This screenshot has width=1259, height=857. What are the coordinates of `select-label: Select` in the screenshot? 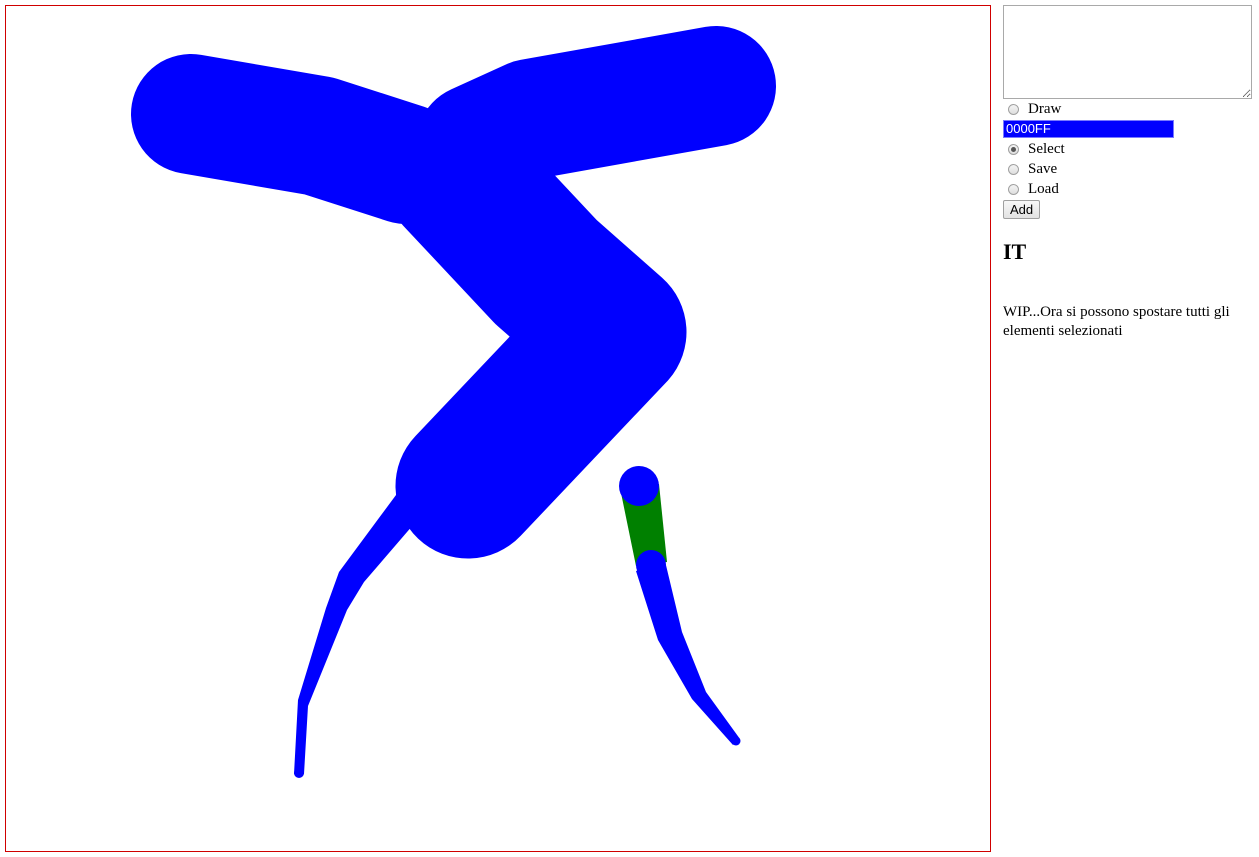 It's located at (1046, 148).